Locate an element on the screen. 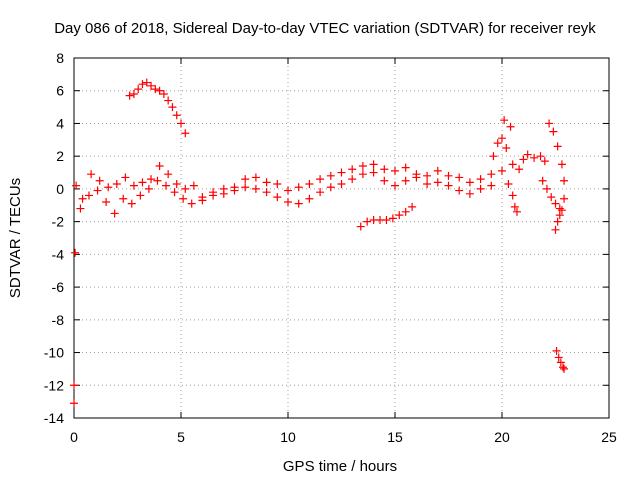 This screenshot has width=640, height=480. series-high-arc is located at coordinates (157, 108).